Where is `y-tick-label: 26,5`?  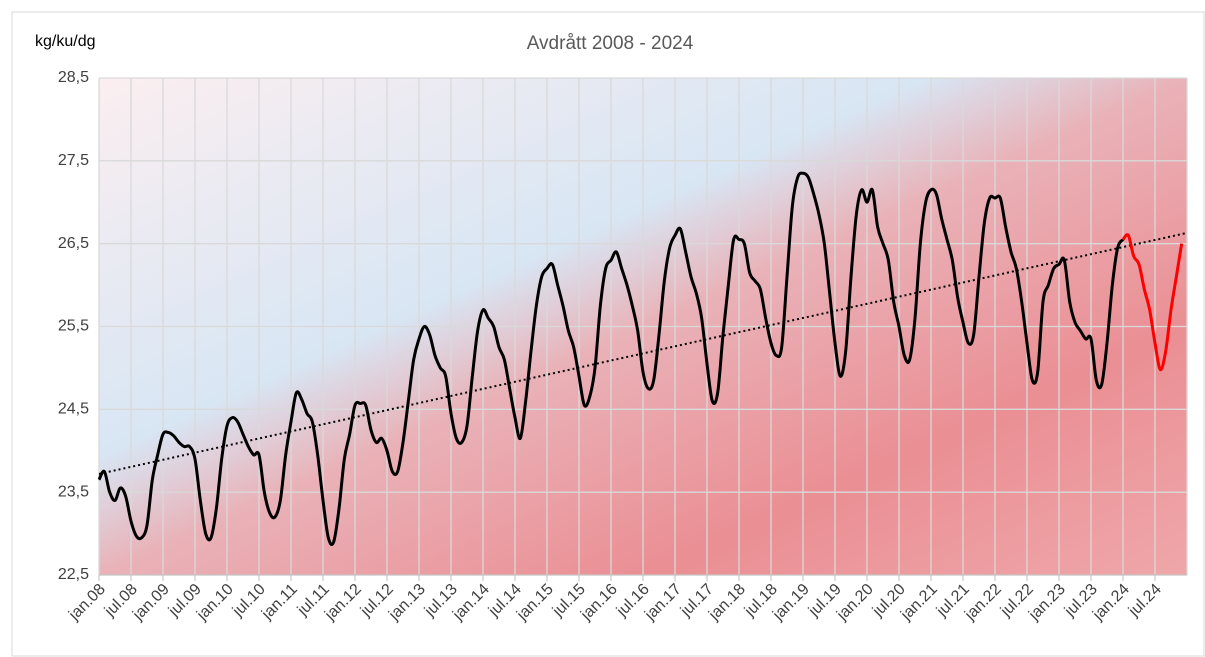 y-tick-label: 26,5 is located at coordinates (73, 243).